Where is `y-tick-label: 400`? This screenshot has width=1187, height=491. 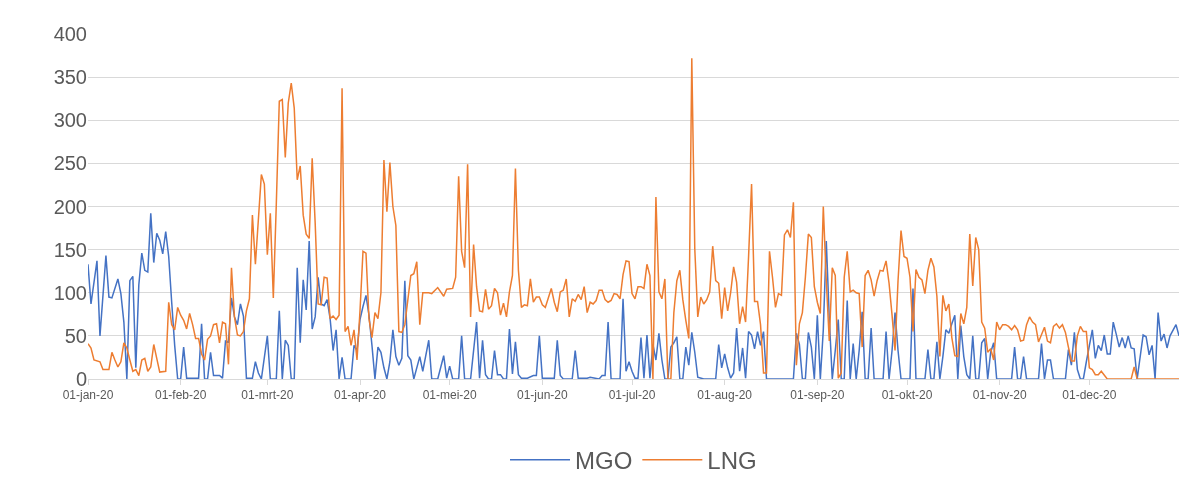 y-tick-label: 400 is located at coordinates (70, 34).